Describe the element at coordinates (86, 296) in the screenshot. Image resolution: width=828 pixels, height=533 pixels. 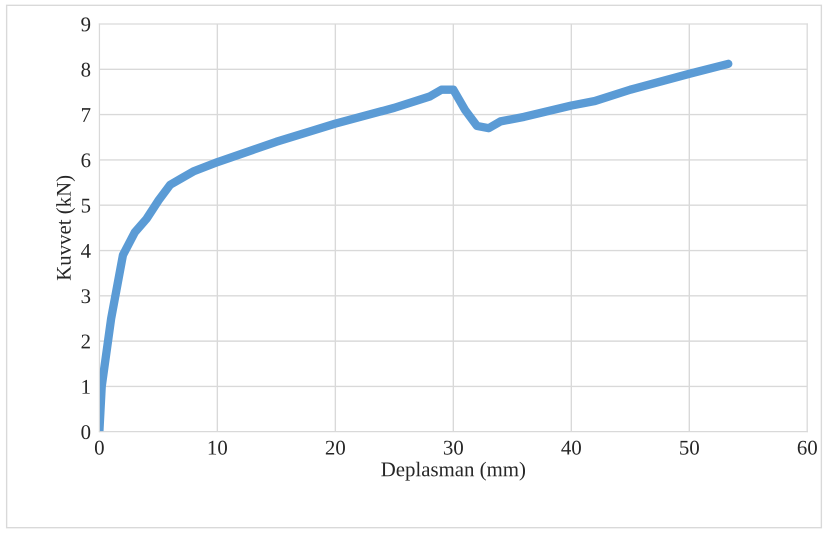
I see `y-tick-label: 3` at that location.